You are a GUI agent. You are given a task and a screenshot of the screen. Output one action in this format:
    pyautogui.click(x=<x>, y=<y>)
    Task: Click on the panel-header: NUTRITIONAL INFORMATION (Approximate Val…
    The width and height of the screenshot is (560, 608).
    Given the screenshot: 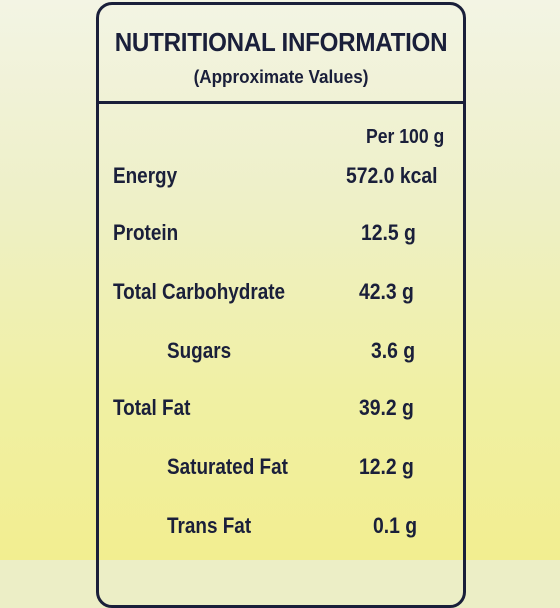 What is the action you would take?
    pyautogui.click(x=281, y=54)
    